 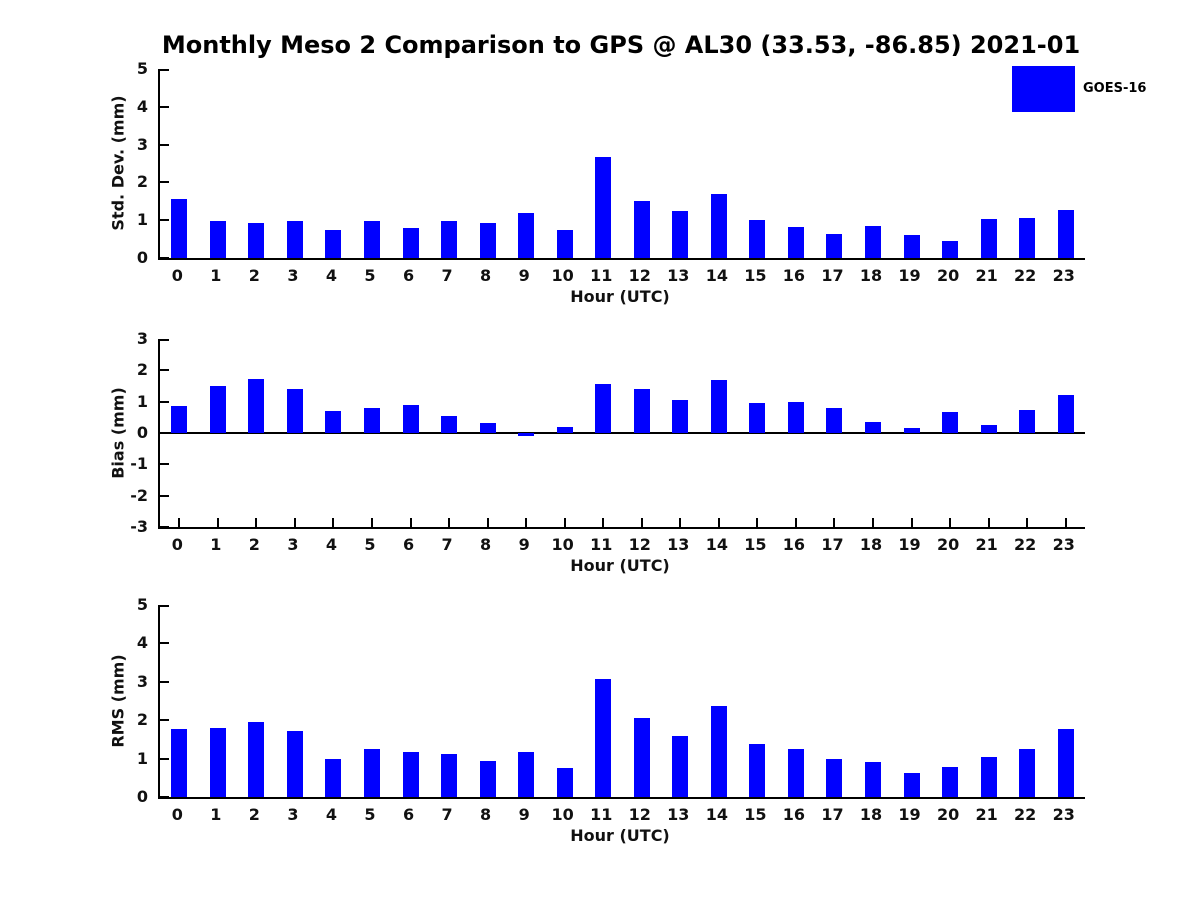 What do you see at coordinates (562, 544) in the screenshot?
I see `x-tick-label: 10` at bounding box center [562, 544].